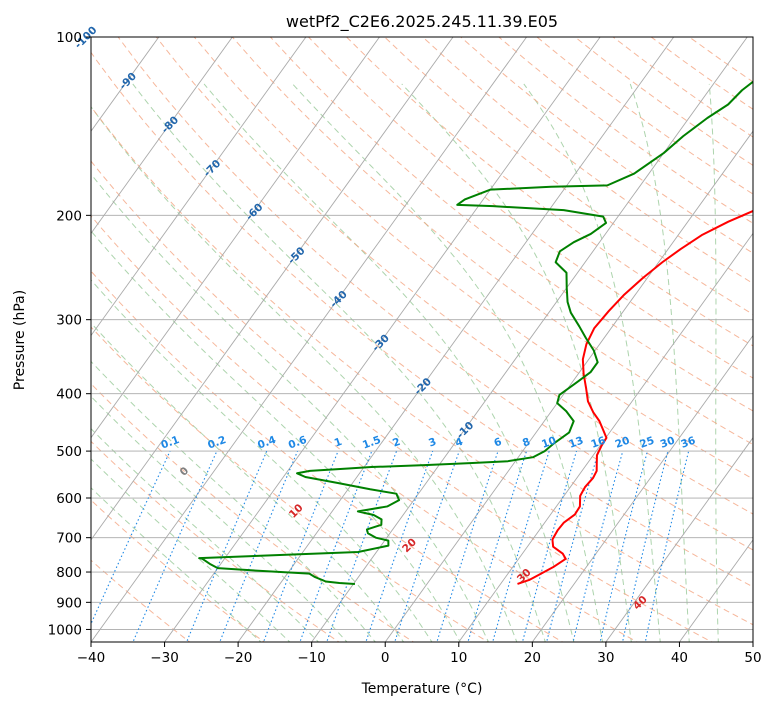 The height and width of the screenshot is (708, 775). What do you see at coordinates (69, 334) in the screenshot?
I see `y-axis-ticks: 100 200 300 400 500 600 700 800 900 1000` at bounding box center [69, 334].